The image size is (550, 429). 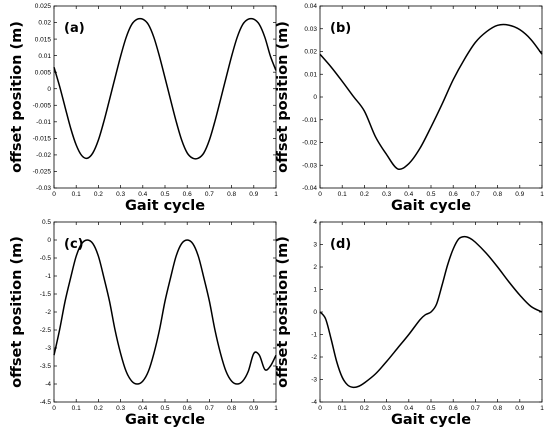 What do you see at coordinates (74, 28) in the screenshot?
I see `panel-label: (a)` at bounding box center [74, 28].